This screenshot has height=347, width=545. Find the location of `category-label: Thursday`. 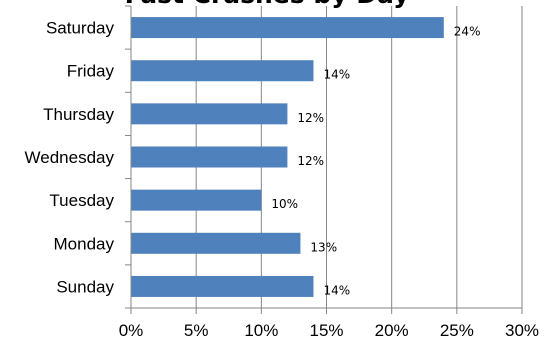

category-label: Thursday is located at coordinates (78, 114).